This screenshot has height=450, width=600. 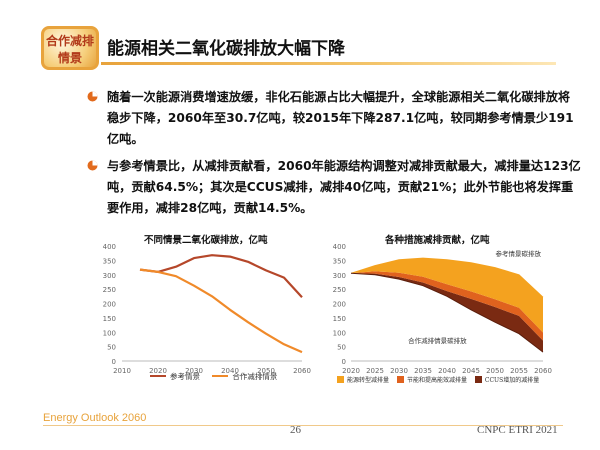 I want to click on legend-item: CCUS增加的减排量, so click(x=507, y=379).